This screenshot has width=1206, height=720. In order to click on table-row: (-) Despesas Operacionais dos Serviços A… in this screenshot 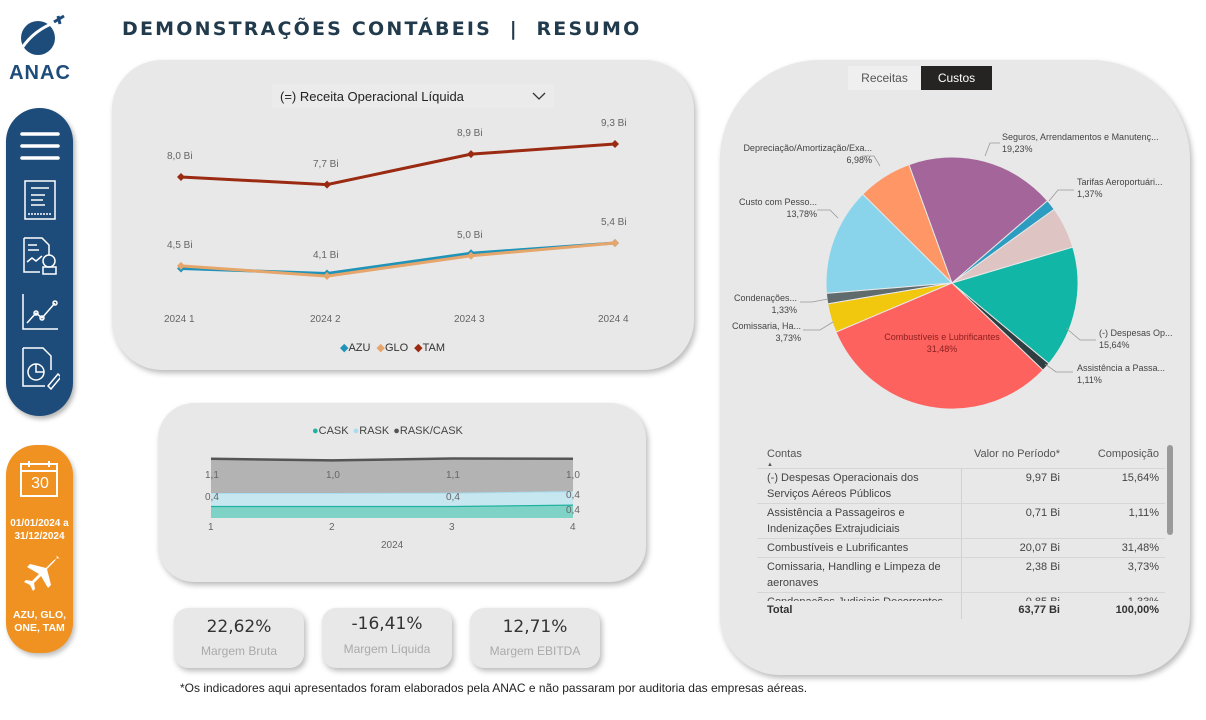, I will do `click(961, 485)`.